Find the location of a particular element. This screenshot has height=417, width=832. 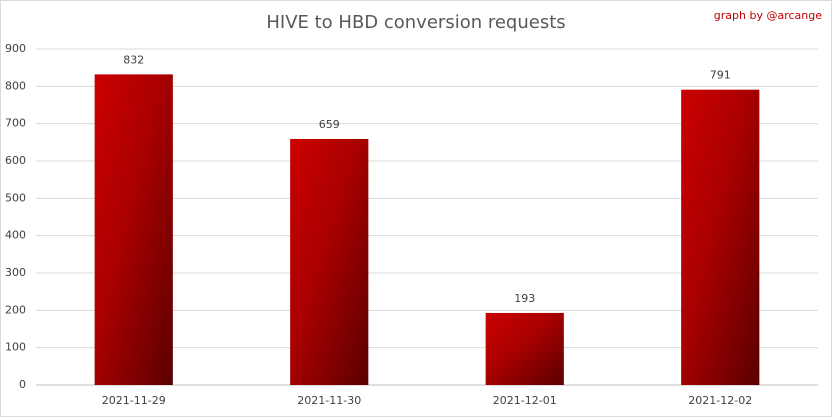

y-tick-label: 300 is located at coordinates (15, 272).